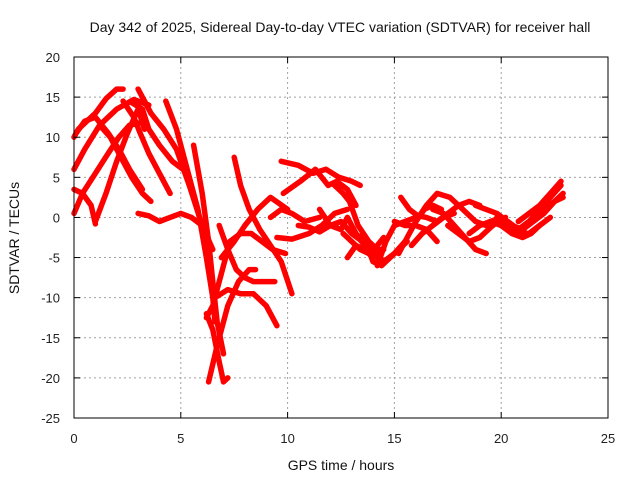  I want to click on y-tick-label: -25, so click(50, 418).